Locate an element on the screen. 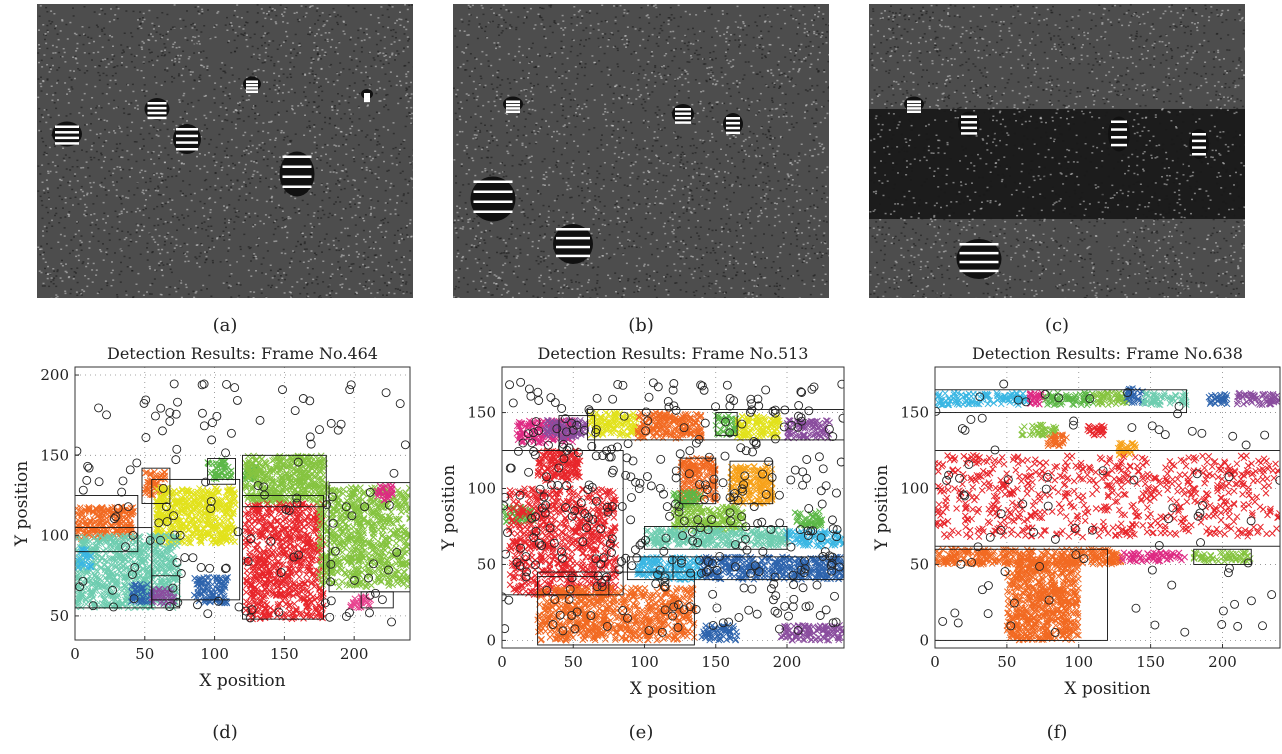 The width and height of the screenshot is (1282, 754). caption-a: (a) is located at coordinates (225, 325).